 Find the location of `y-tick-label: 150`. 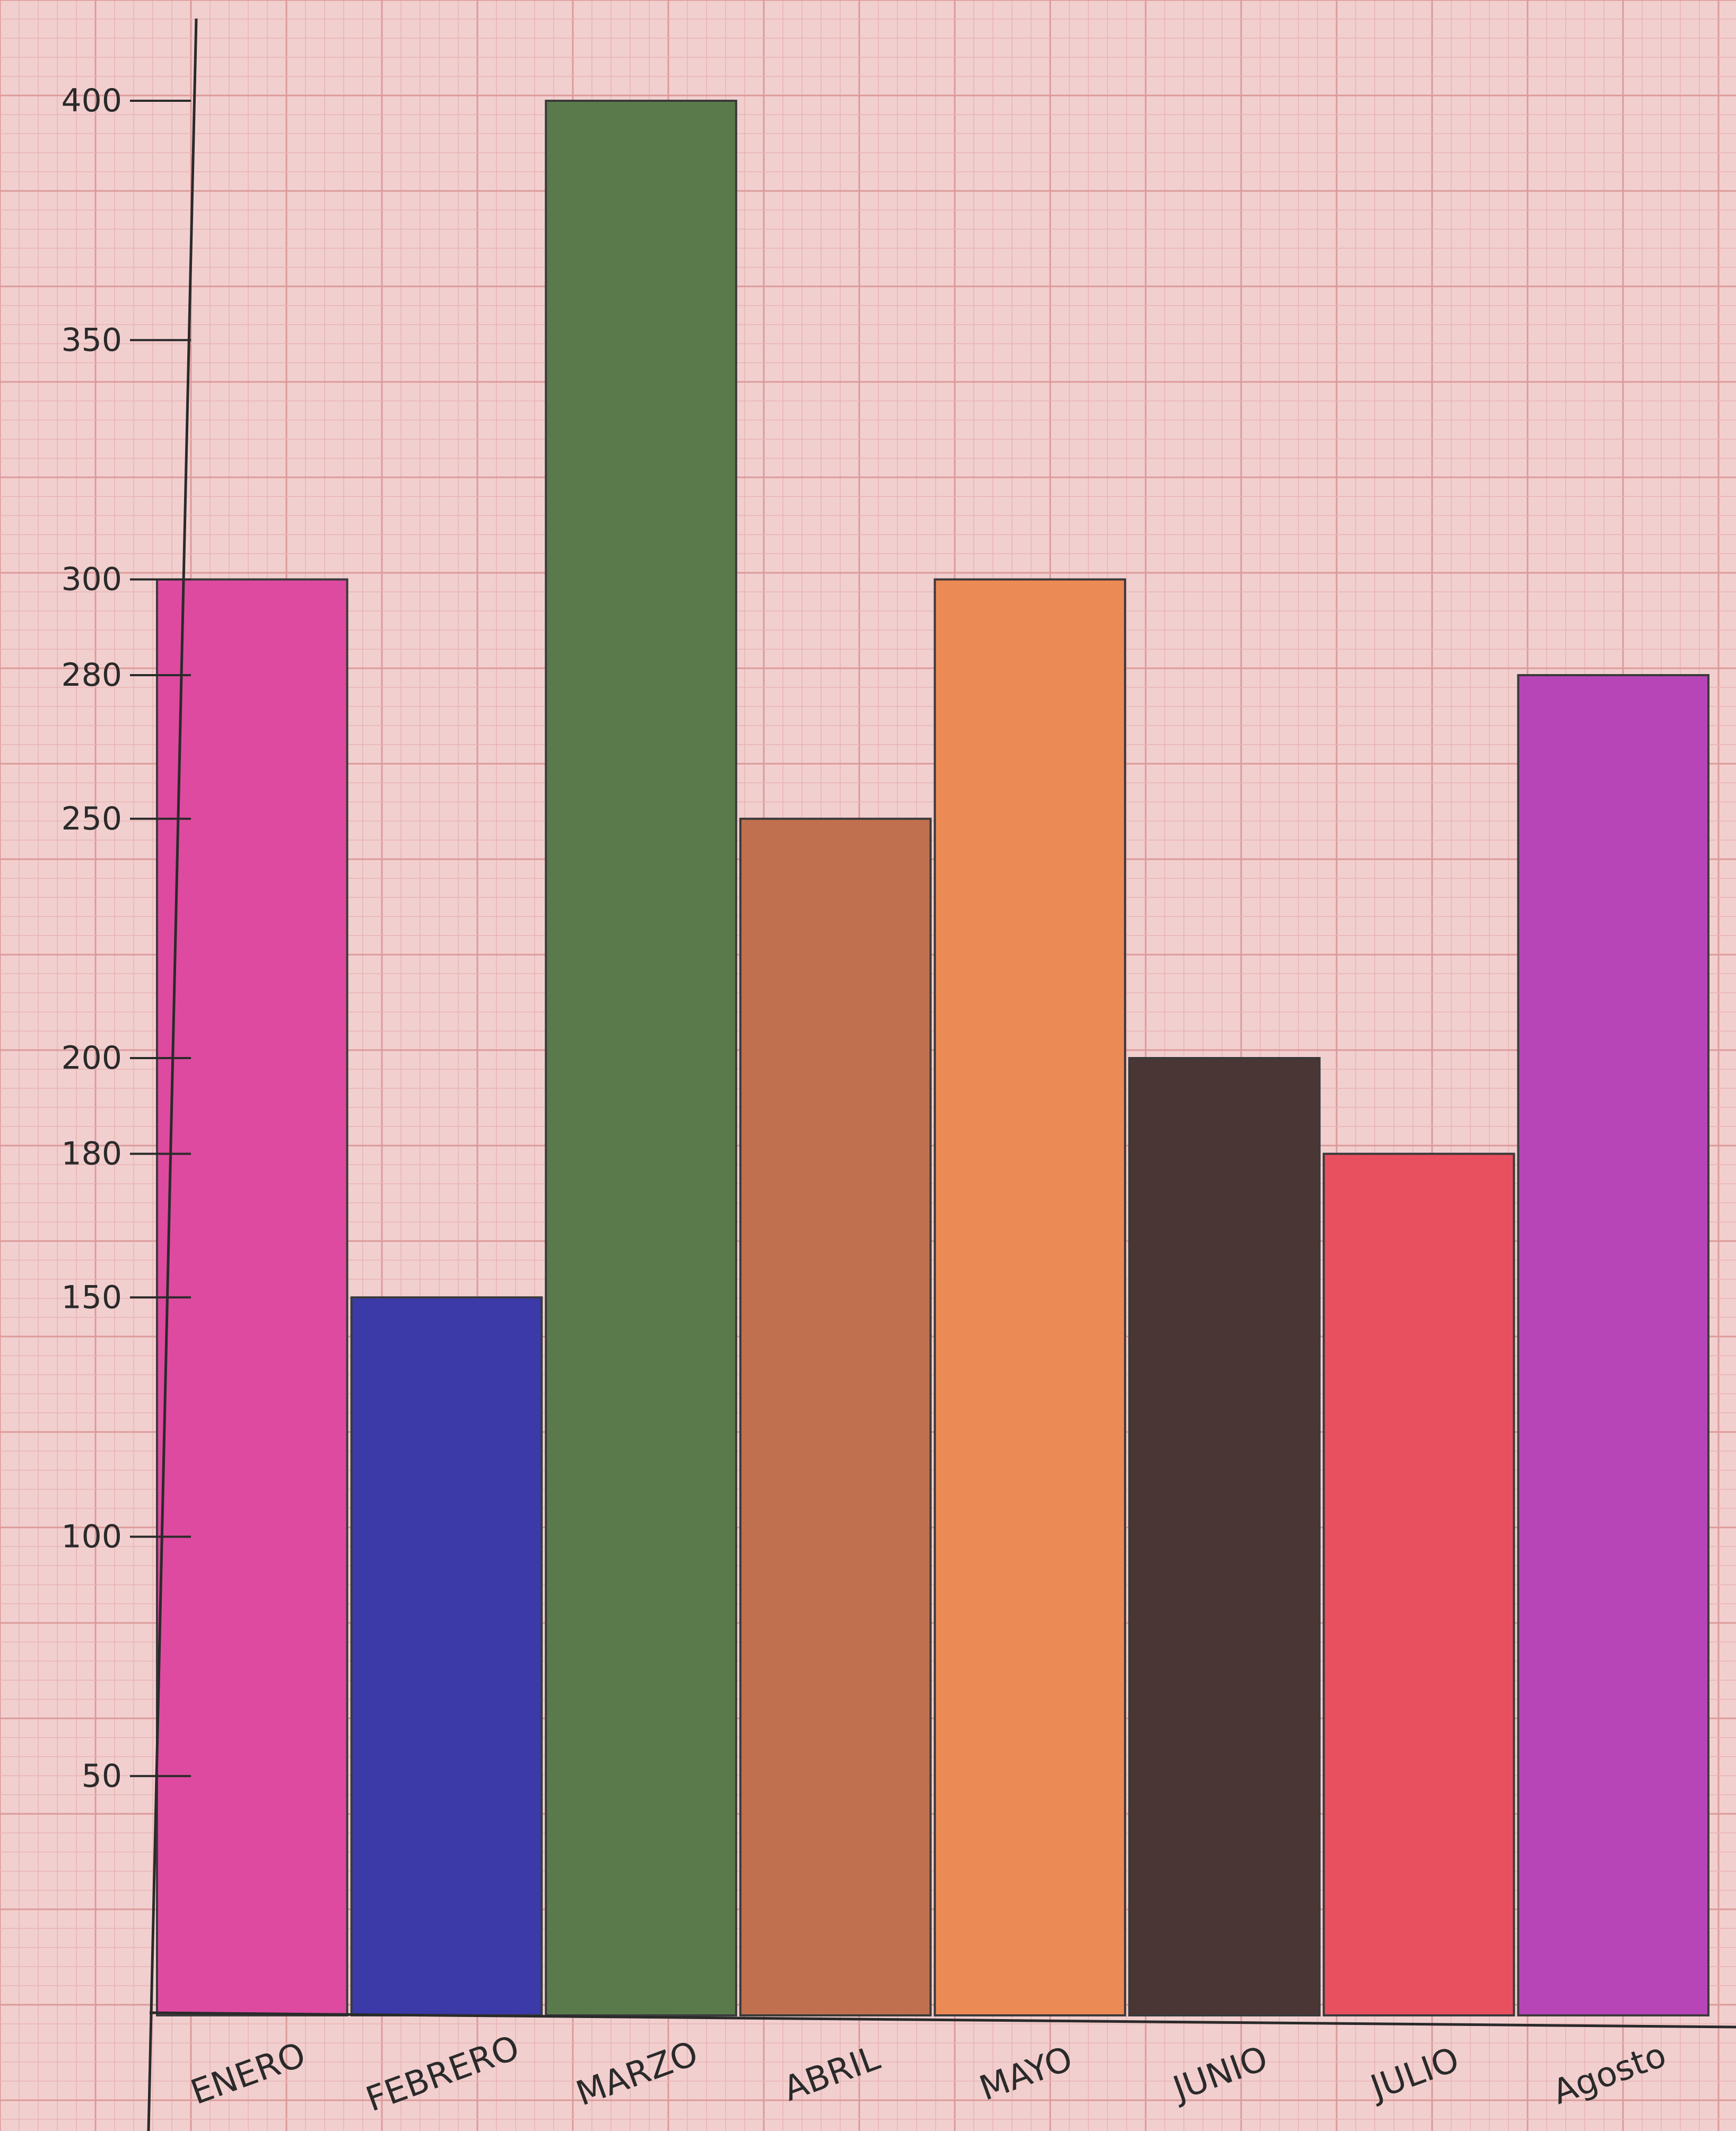

y-tick-label: 150 is located at coordinates (91, 1297).